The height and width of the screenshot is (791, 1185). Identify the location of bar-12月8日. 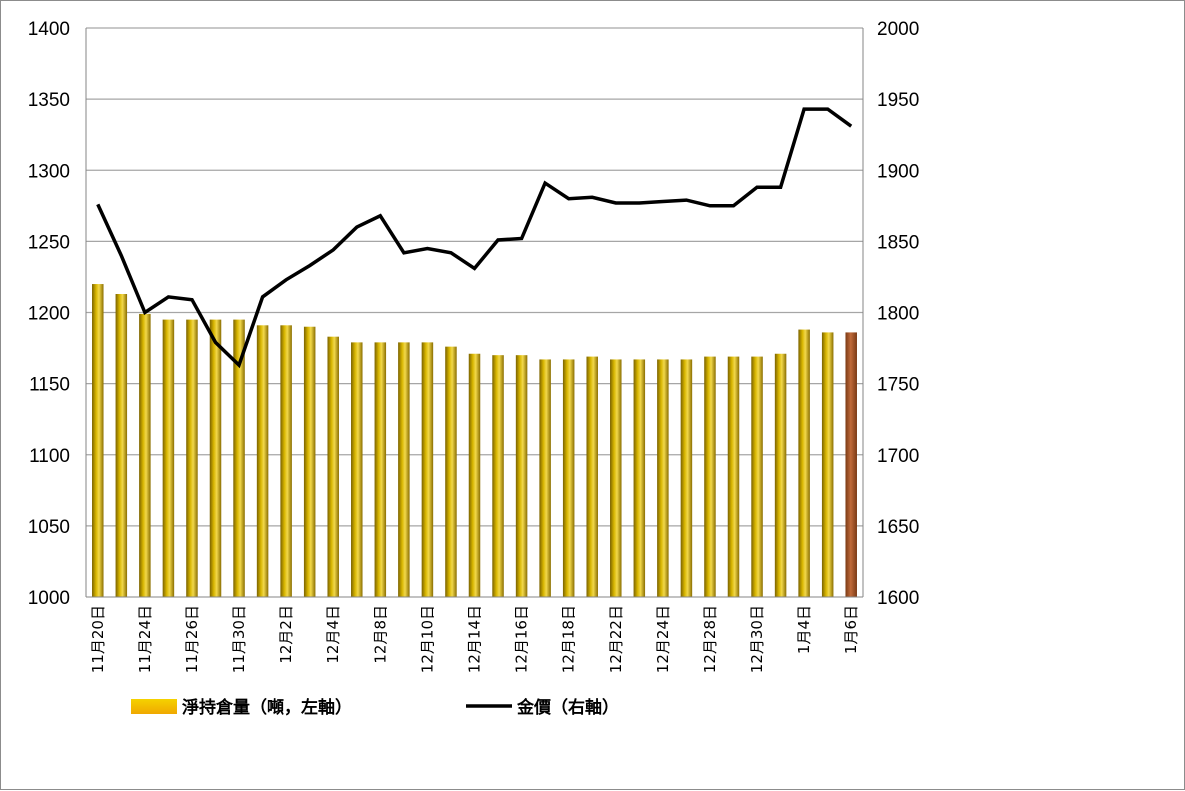
(381, 469).